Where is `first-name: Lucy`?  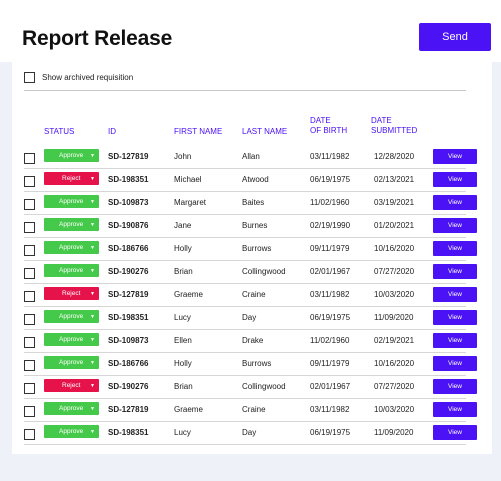
first-name: Lucy is located at coordinates (182, 317).